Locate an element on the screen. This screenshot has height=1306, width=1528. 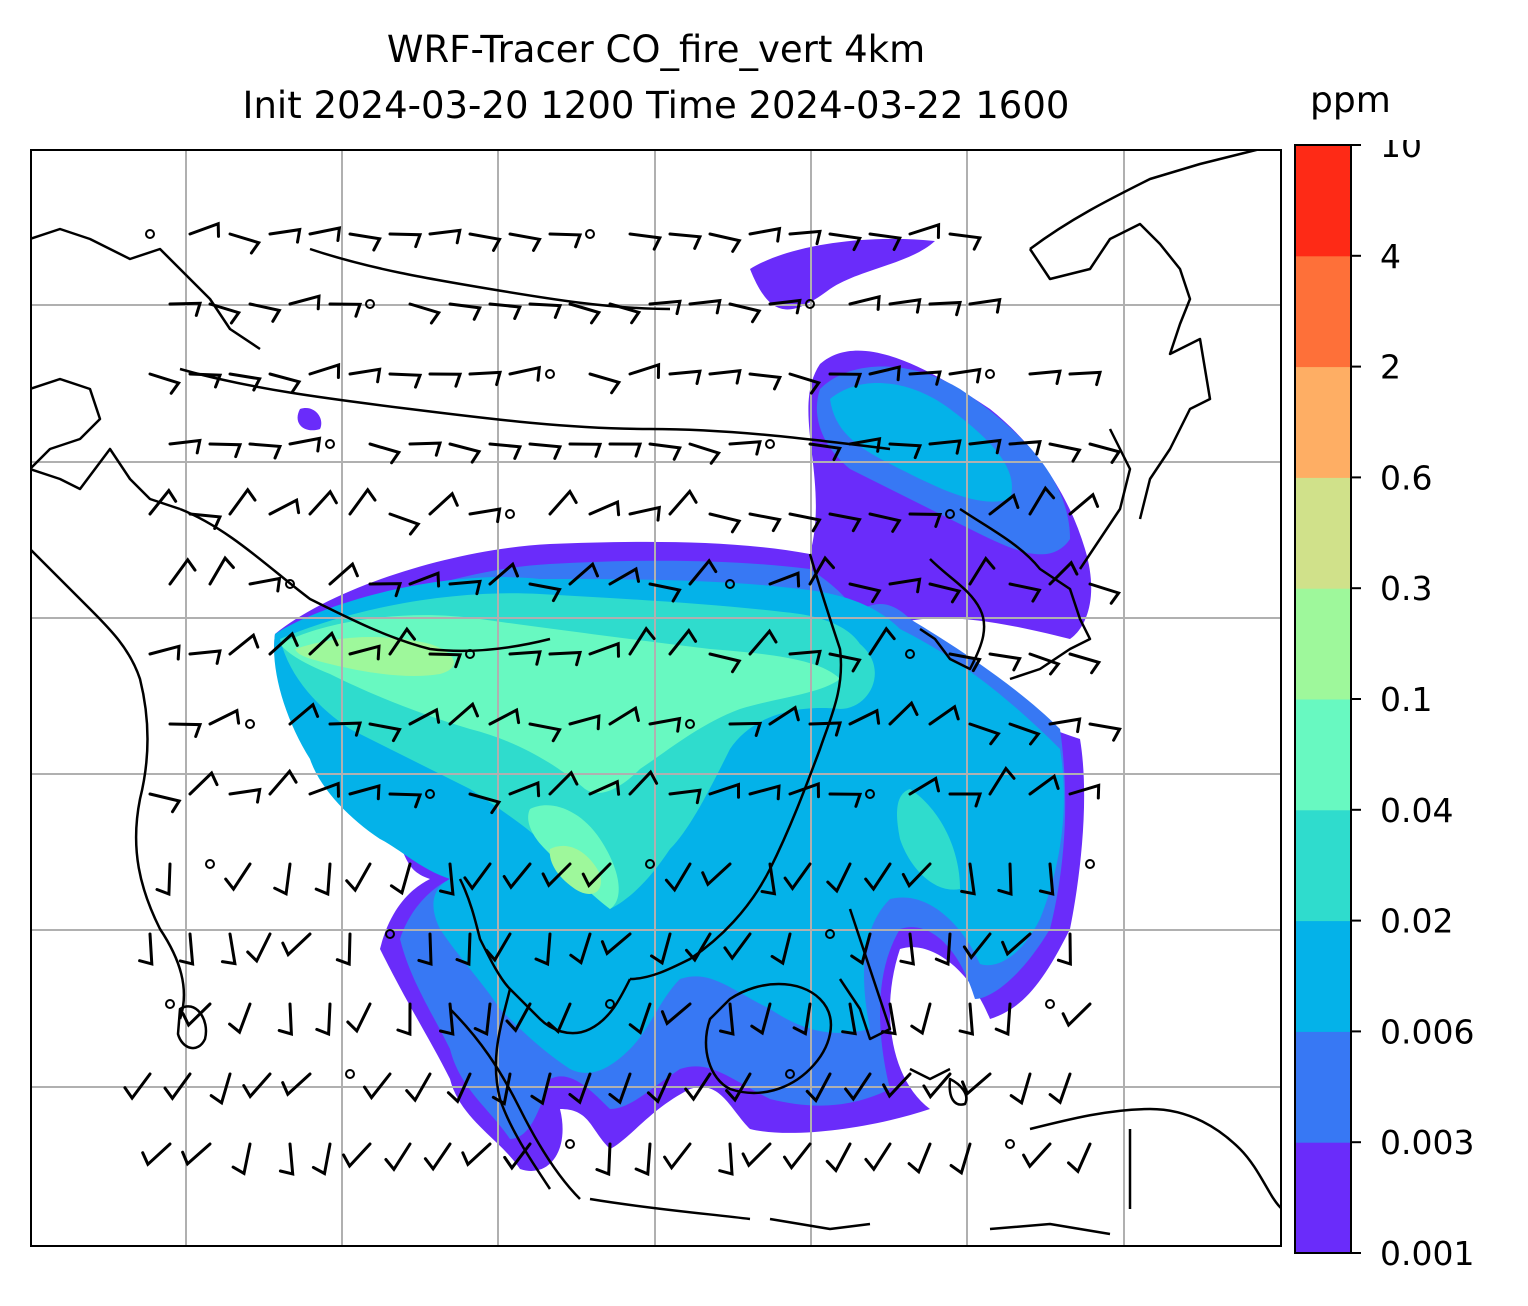
colorbar-bands is located at coordinates (1323, 699).